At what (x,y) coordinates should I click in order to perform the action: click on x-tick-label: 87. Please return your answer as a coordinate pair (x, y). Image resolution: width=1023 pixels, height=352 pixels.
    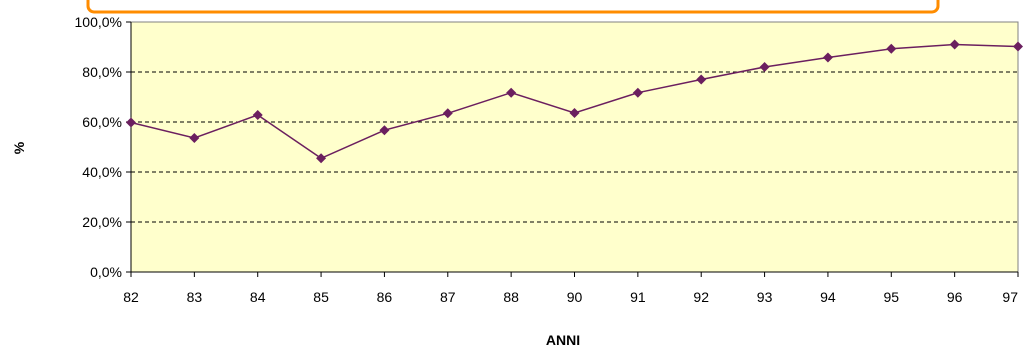
    Looking at the image, I should click on (448, 297).